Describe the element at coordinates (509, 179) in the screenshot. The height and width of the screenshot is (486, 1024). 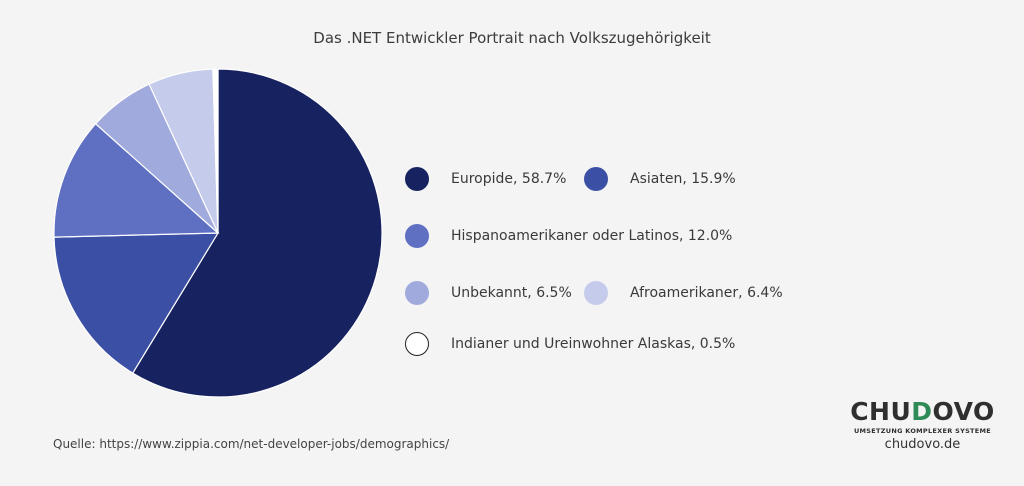
I see `legend-label: Europide, 58.7%` at that location.